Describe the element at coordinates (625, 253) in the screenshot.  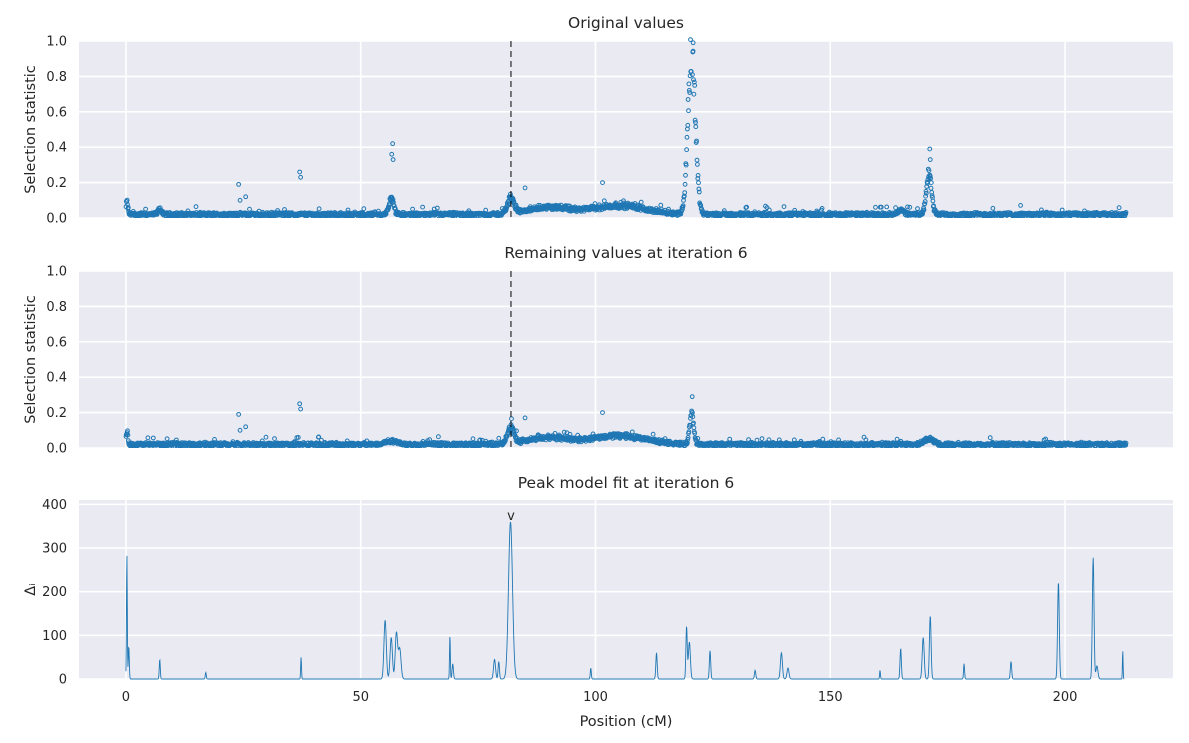
I see `panel-title: Remaining values at iteration 6` at that location.